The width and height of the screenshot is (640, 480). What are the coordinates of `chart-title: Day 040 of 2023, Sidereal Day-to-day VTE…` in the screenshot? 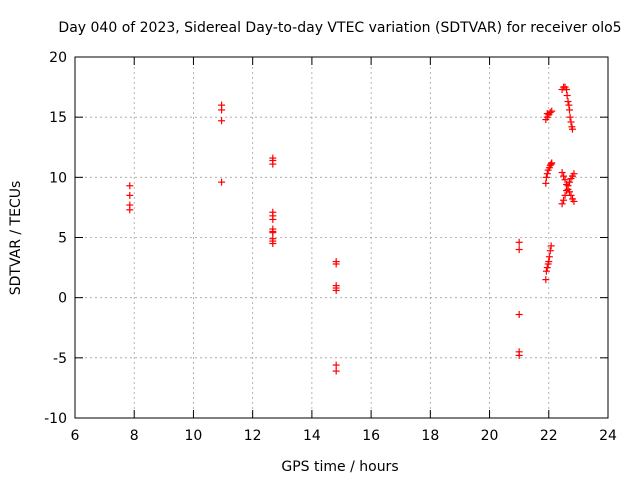 It's located at (339, 28).